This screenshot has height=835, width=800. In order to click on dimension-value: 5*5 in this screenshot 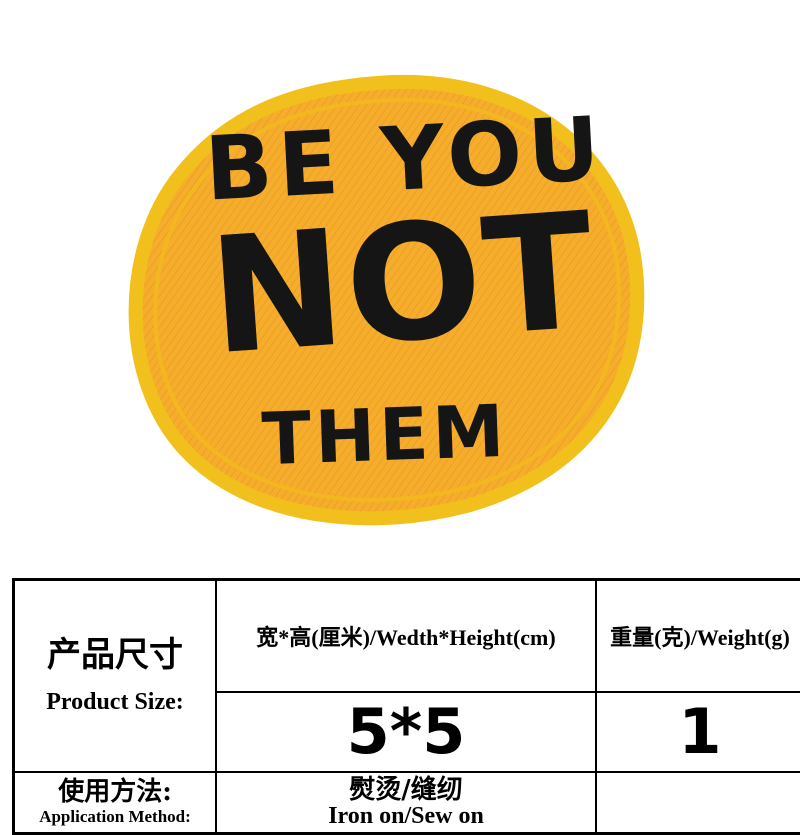, I will do `click(406, 731)`.